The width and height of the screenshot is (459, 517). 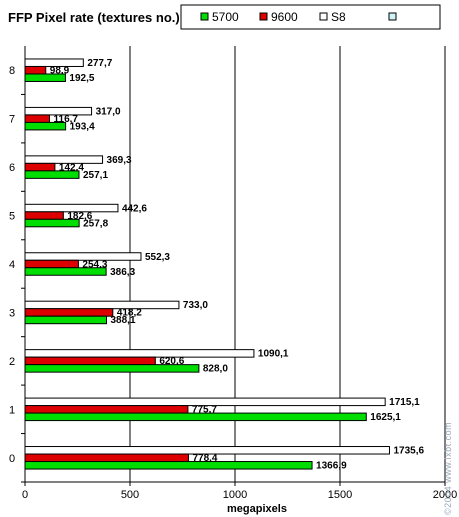 What do you see at coordinates (123, 320) in the screenshot?
I see `data-label: 388,1` at bounding box center [123, 320].